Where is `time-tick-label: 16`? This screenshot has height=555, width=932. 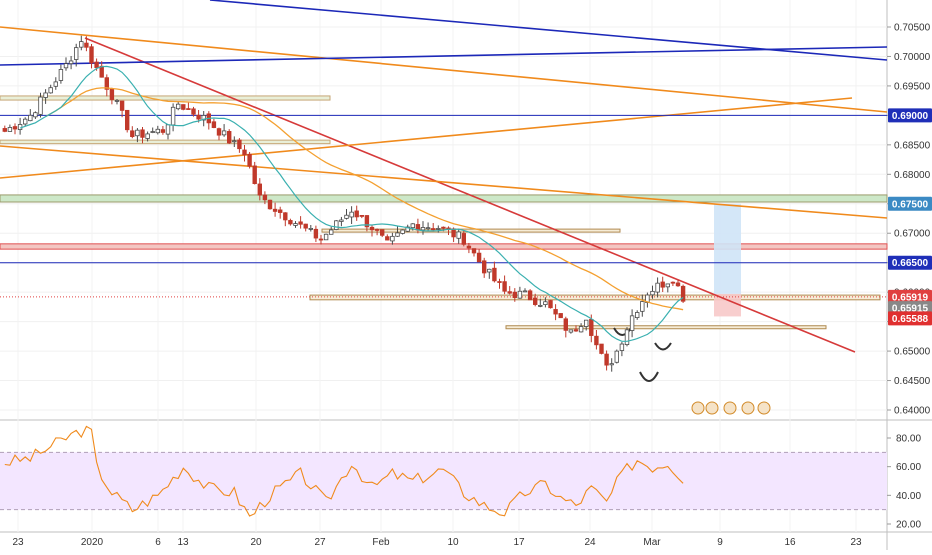 time-tick-label: 16 is located at coordinates (790, 542).